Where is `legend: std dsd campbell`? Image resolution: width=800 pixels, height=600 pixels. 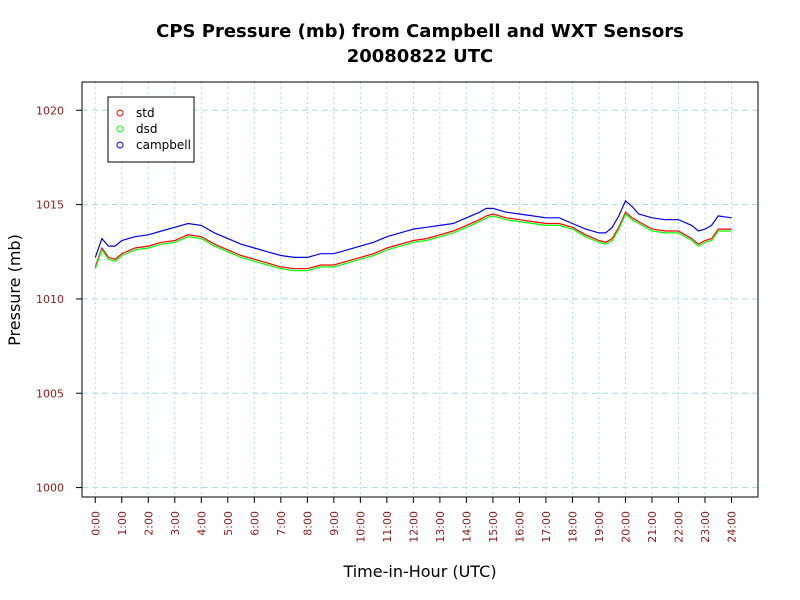 legend: std dsd campbell is located at coordinates (151, 129).